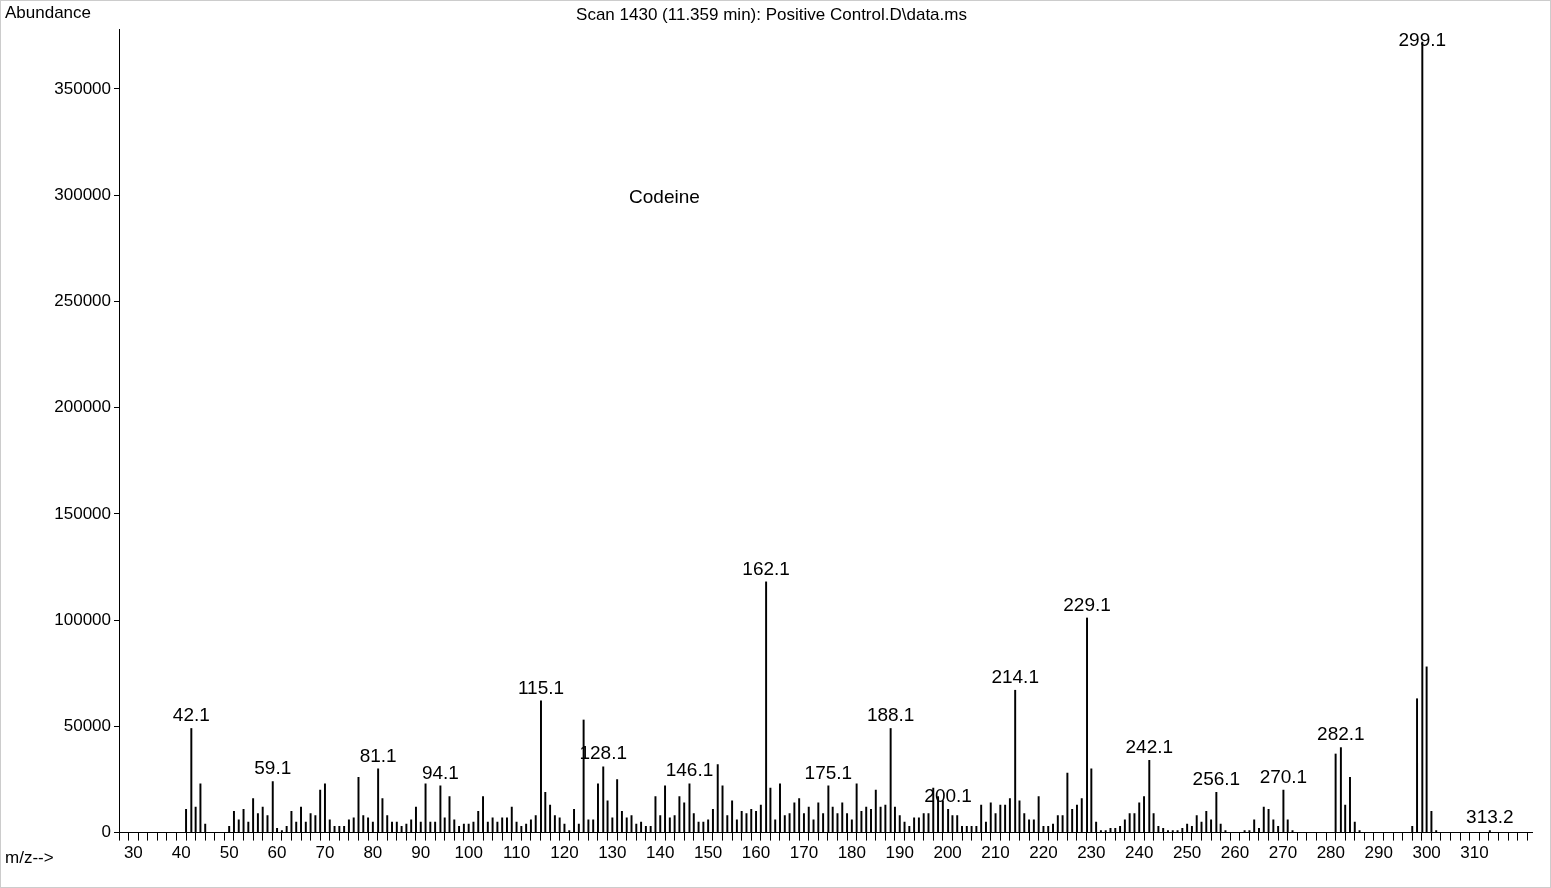 The image size is (1551, 888). I want to click on annotation: Codeine, so click(664, 197).